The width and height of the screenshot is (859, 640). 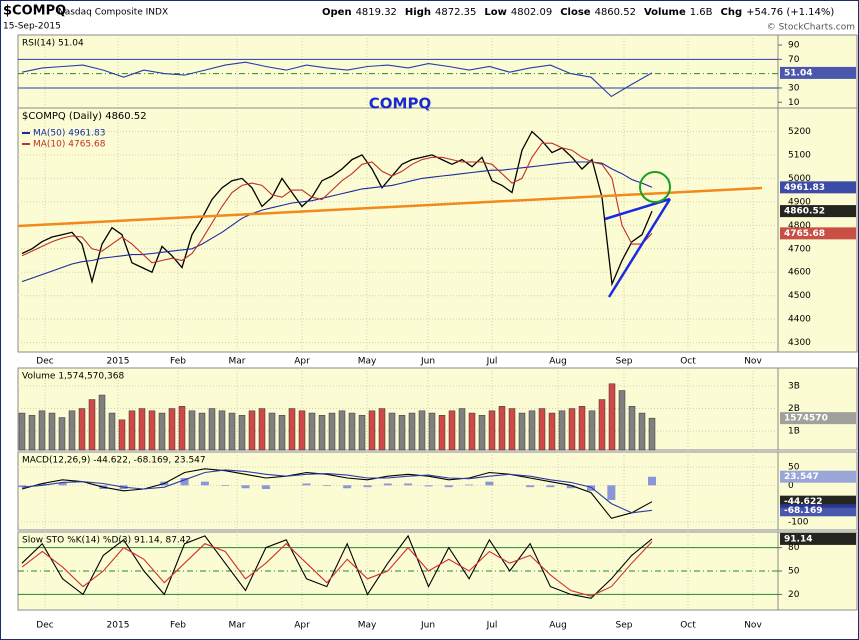 I want to click on panel, so click(x=437, y=491).